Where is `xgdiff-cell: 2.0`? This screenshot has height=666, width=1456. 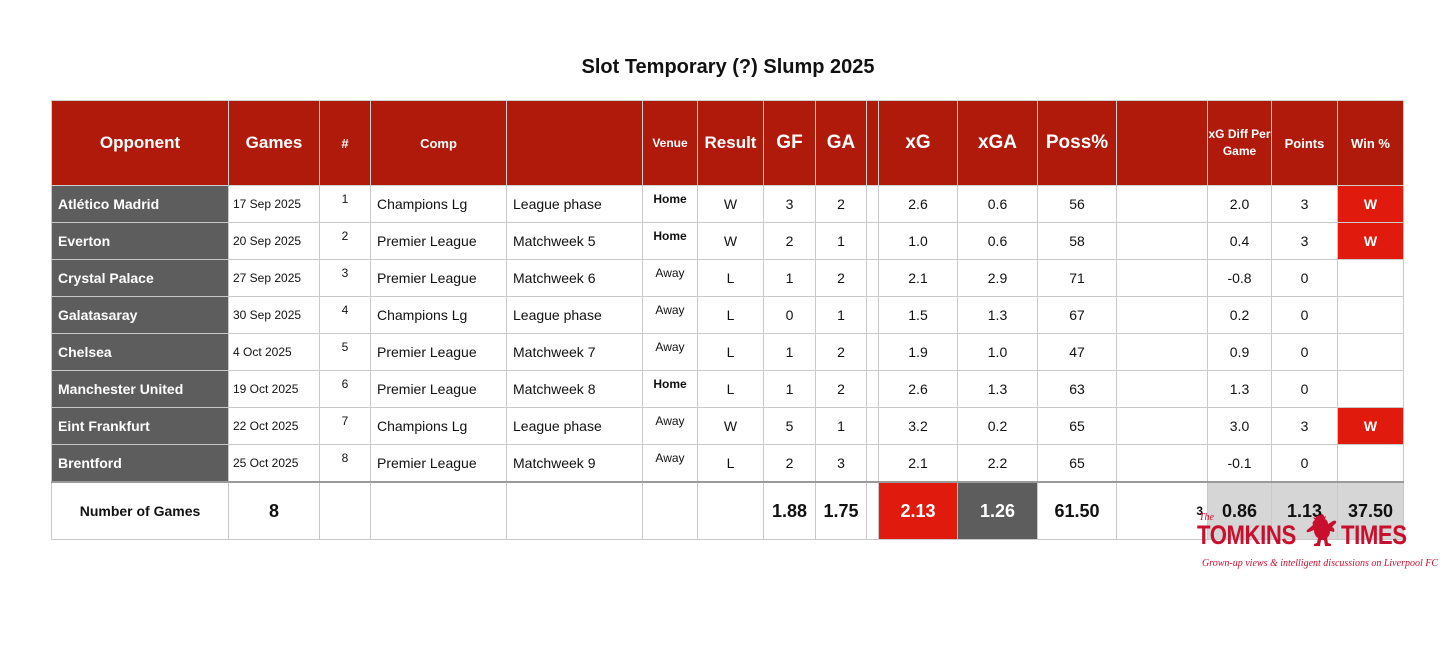
xgdiff-cell: 2.0 is located at coordinates (1239, 204).